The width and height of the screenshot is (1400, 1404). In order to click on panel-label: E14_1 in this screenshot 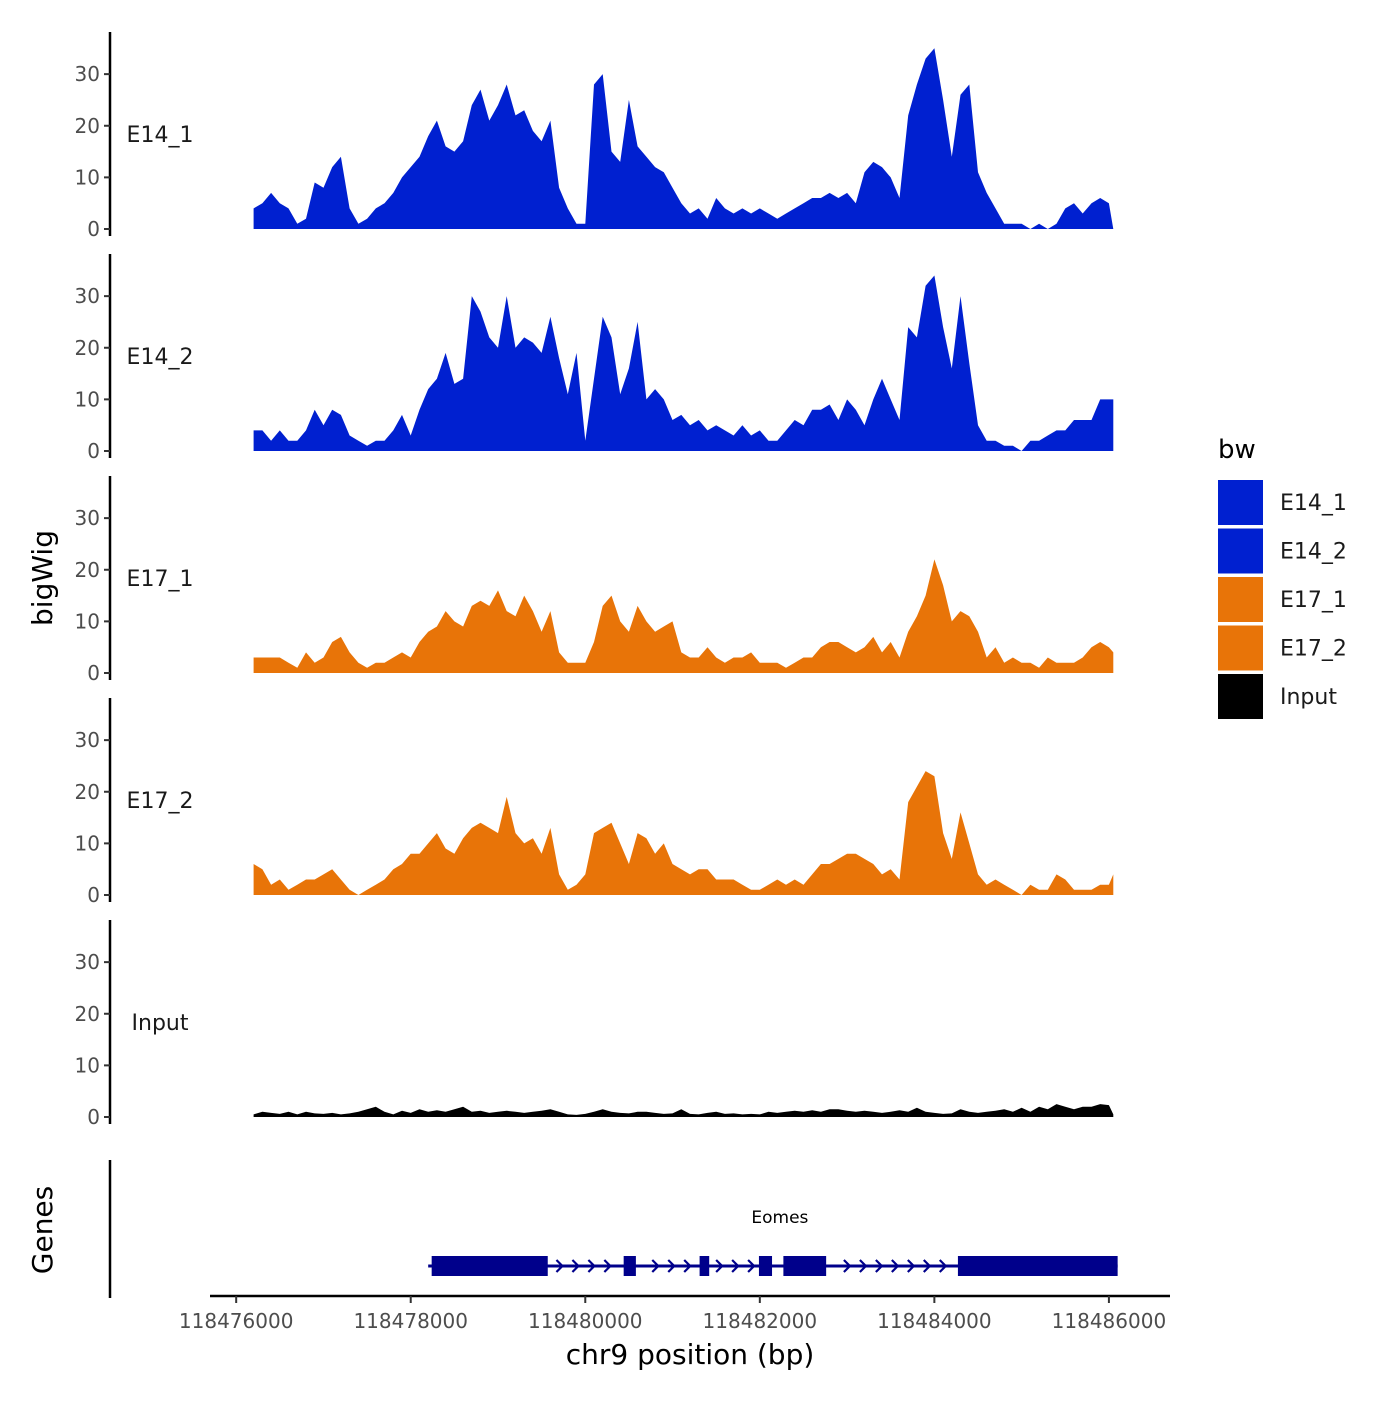, I will do `click(160, 135)`.